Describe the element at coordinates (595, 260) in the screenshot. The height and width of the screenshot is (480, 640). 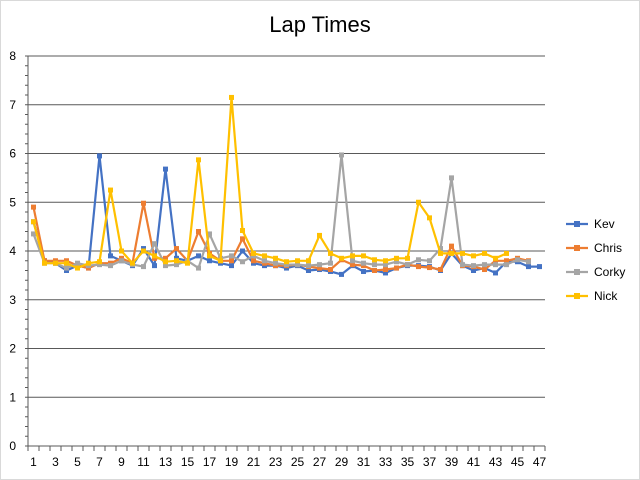
I see `legend: Kev Chris Corky Nick` at that location.